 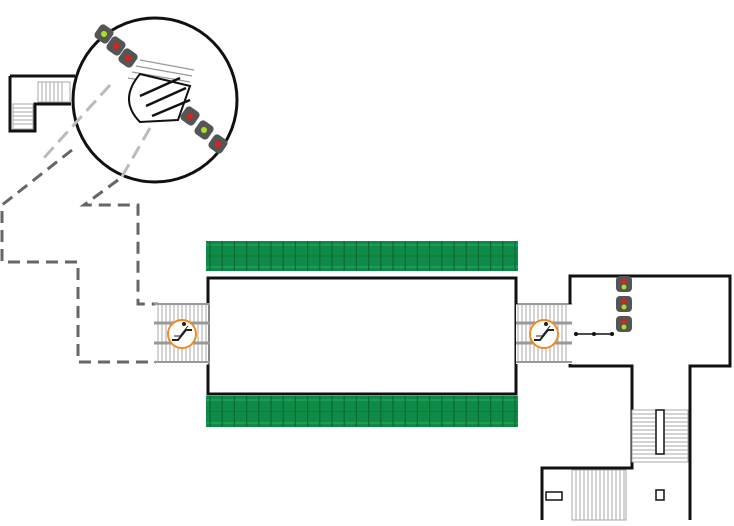 I want to click on right-escalator, so click(x=544, y=333).